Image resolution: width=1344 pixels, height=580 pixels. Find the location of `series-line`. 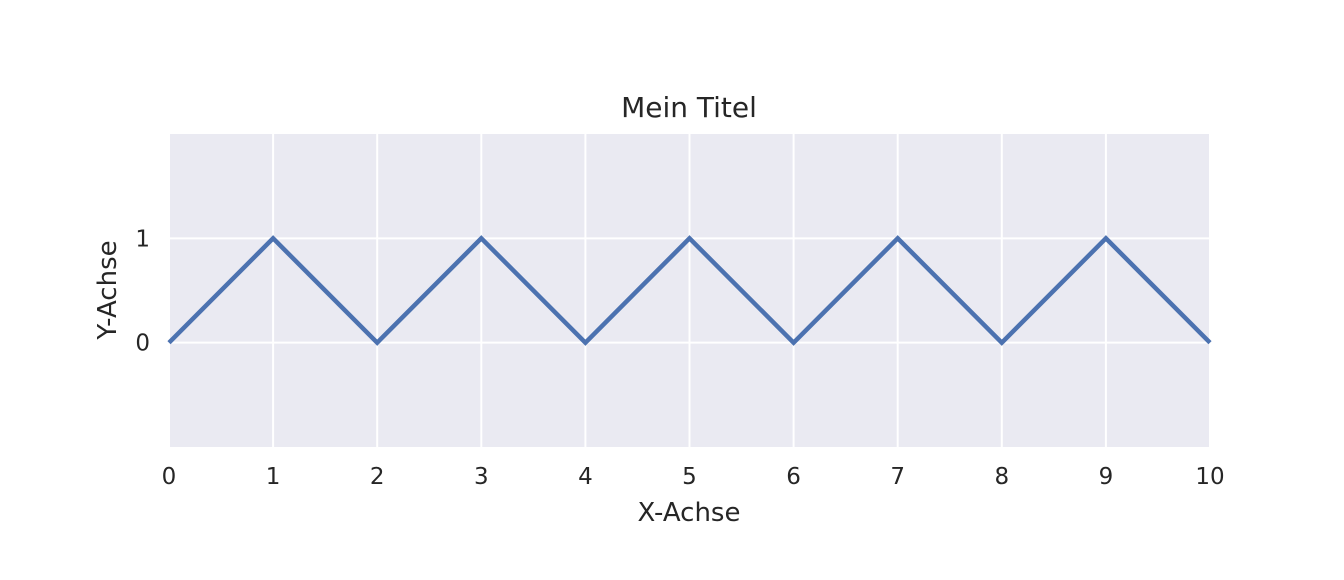

series-line is located at coordinates (689, 290).